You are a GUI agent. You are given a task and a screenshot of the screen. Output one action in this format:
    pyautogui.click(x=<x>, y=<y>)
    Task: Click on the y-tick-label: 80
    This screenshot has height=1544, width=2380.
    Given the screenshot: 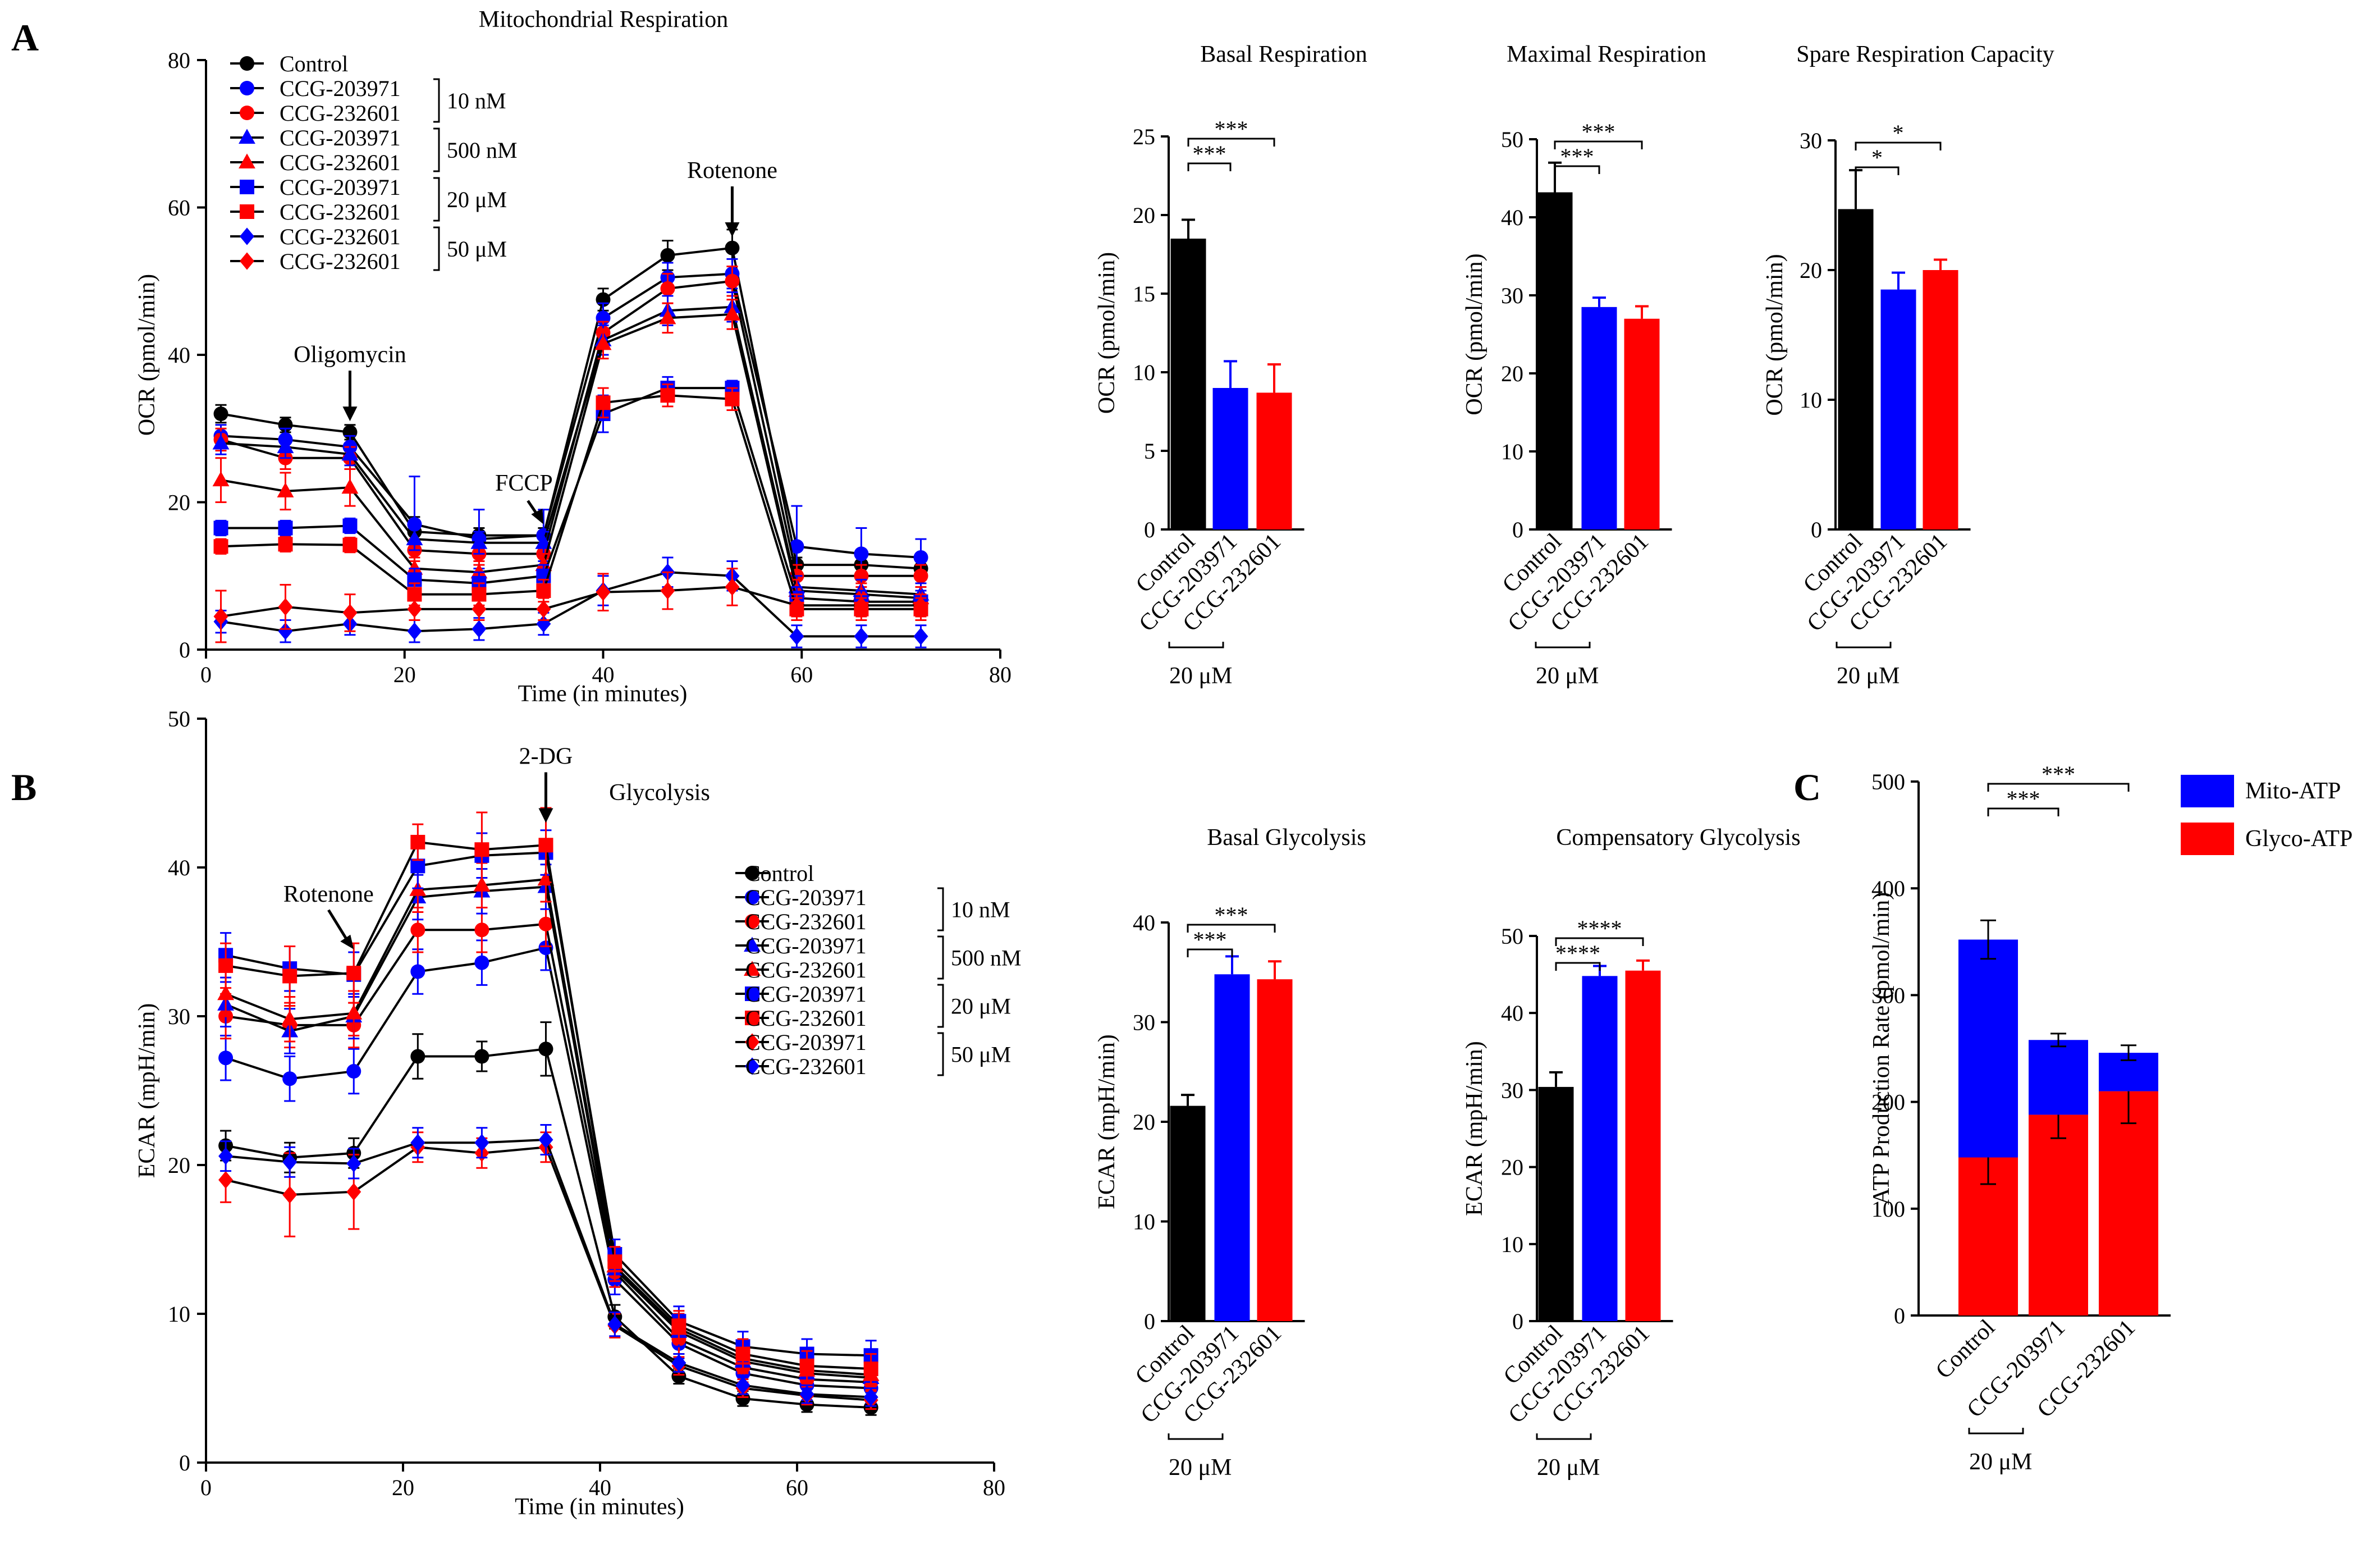 What is the action you would take?
    pyautogui.click(x=179, y=60)
    